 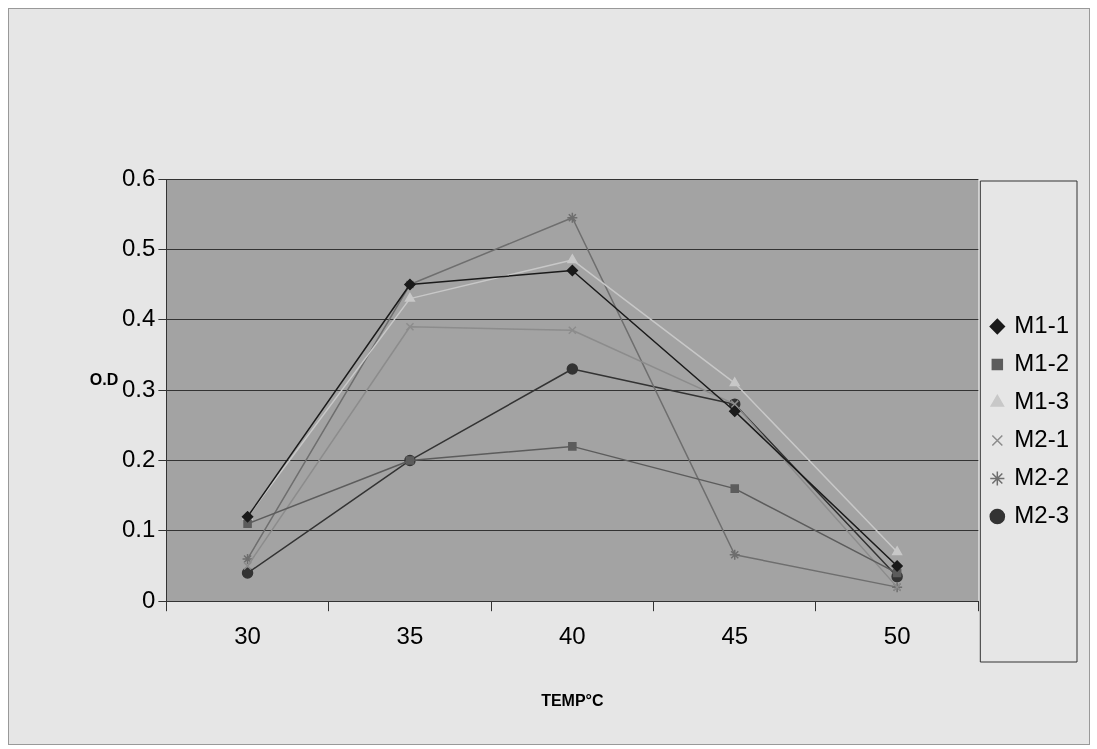 What do you see at coordinates (735, 636) in the screenshot?
I see `x-tick-label: 45` at bounding box center [735, 636].